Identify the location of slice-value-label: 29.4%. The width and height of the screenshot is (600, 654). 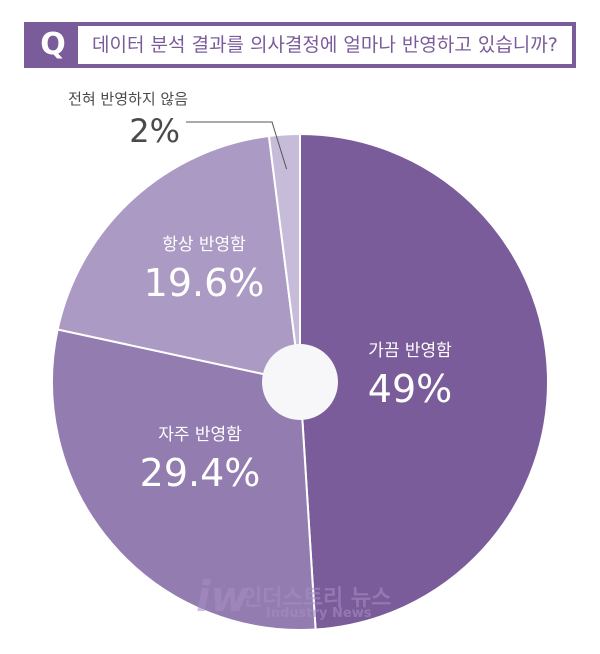
(200, 473).